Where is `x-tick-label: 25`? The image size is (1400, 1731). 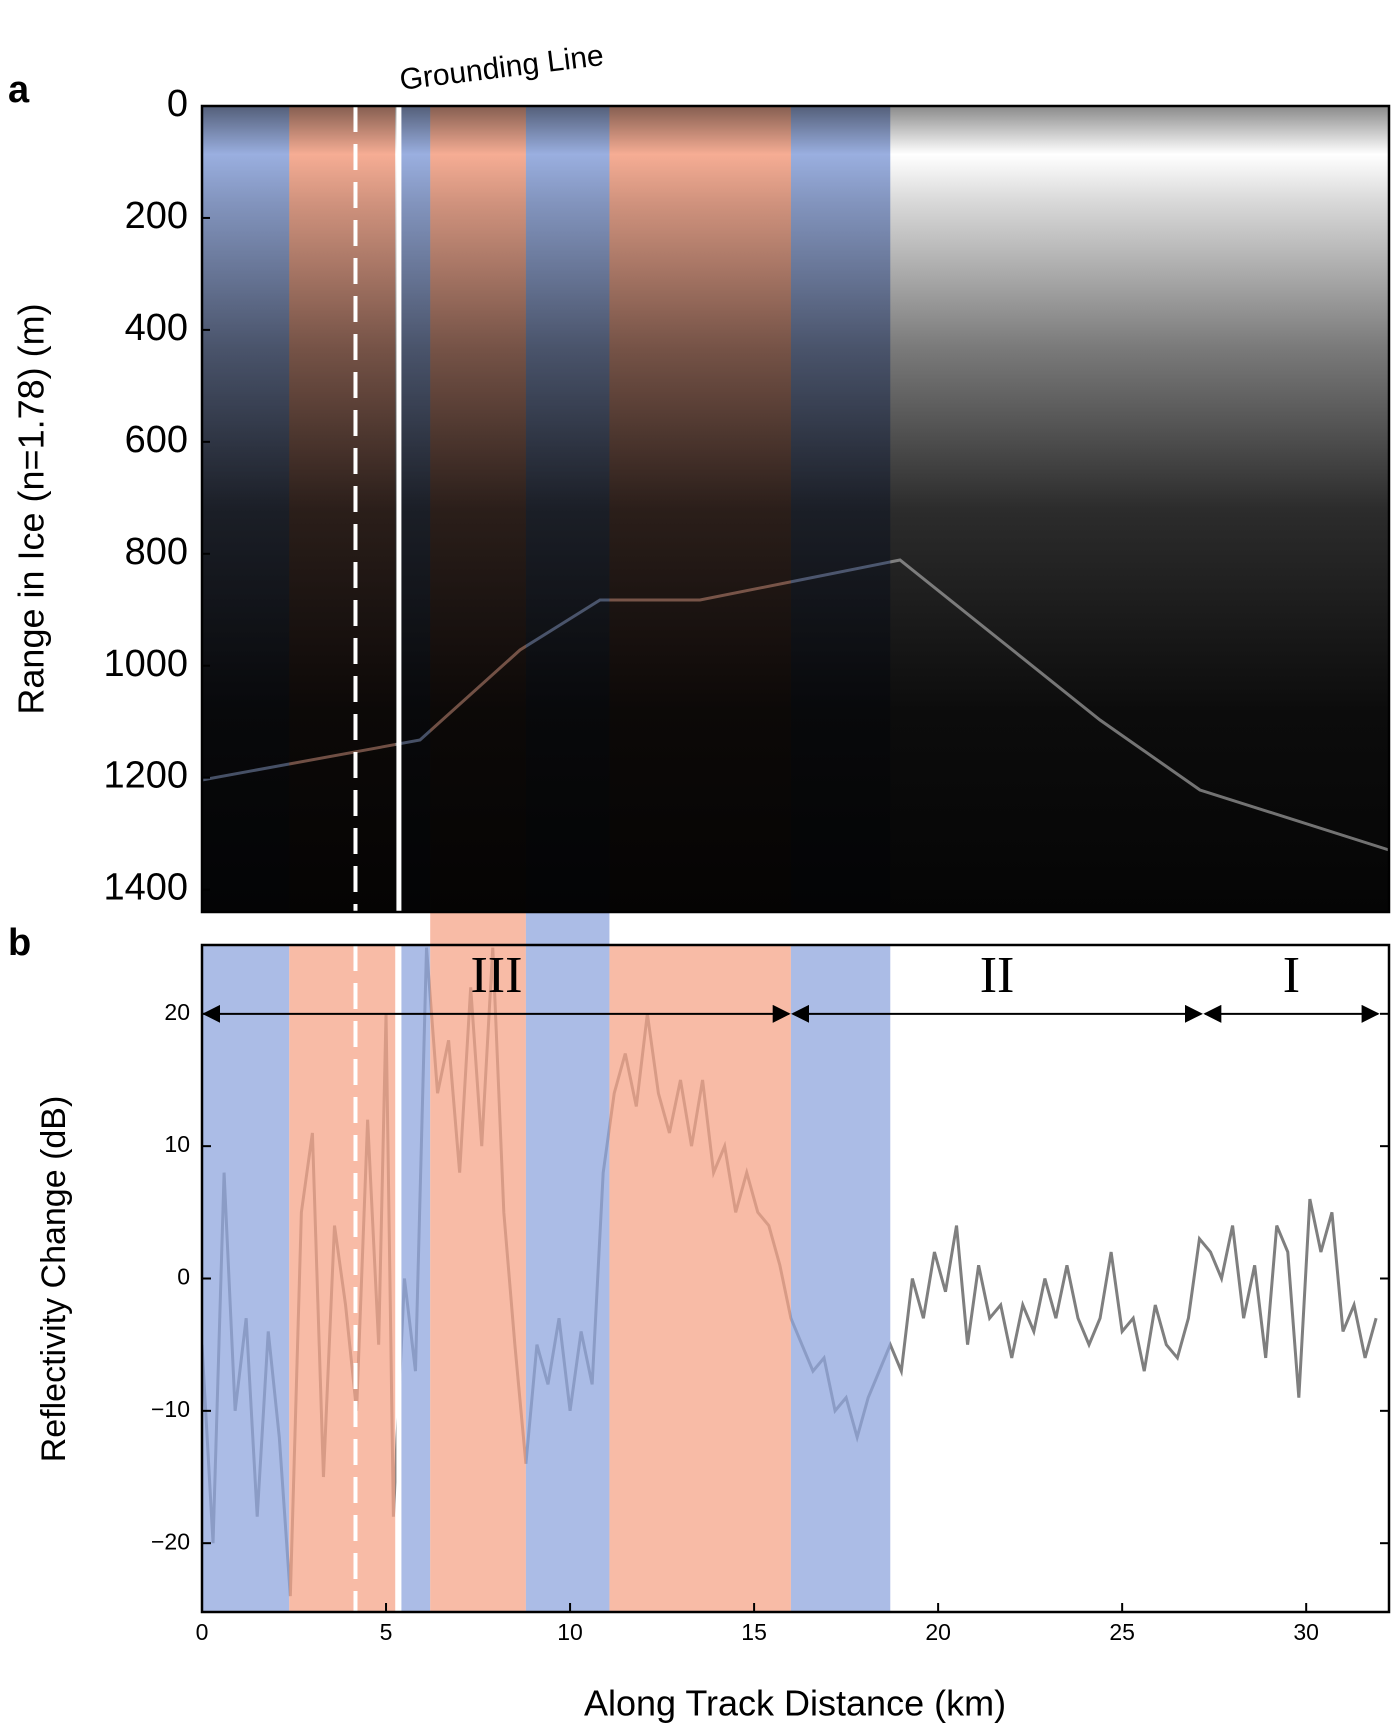 x-tick-label: 25 is located at coordinates (1122, 1632).